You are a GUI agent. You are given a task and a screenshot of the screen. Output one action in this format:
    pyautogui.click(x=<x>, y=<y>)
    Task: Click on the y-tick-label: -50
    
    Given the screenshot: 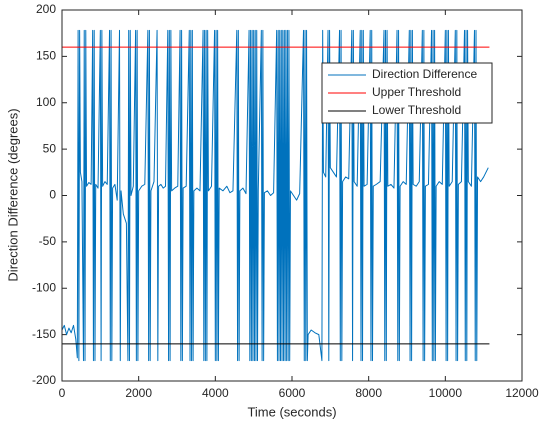 What is the action you would take?
    pyautogui.click(x=48, y=241)
    